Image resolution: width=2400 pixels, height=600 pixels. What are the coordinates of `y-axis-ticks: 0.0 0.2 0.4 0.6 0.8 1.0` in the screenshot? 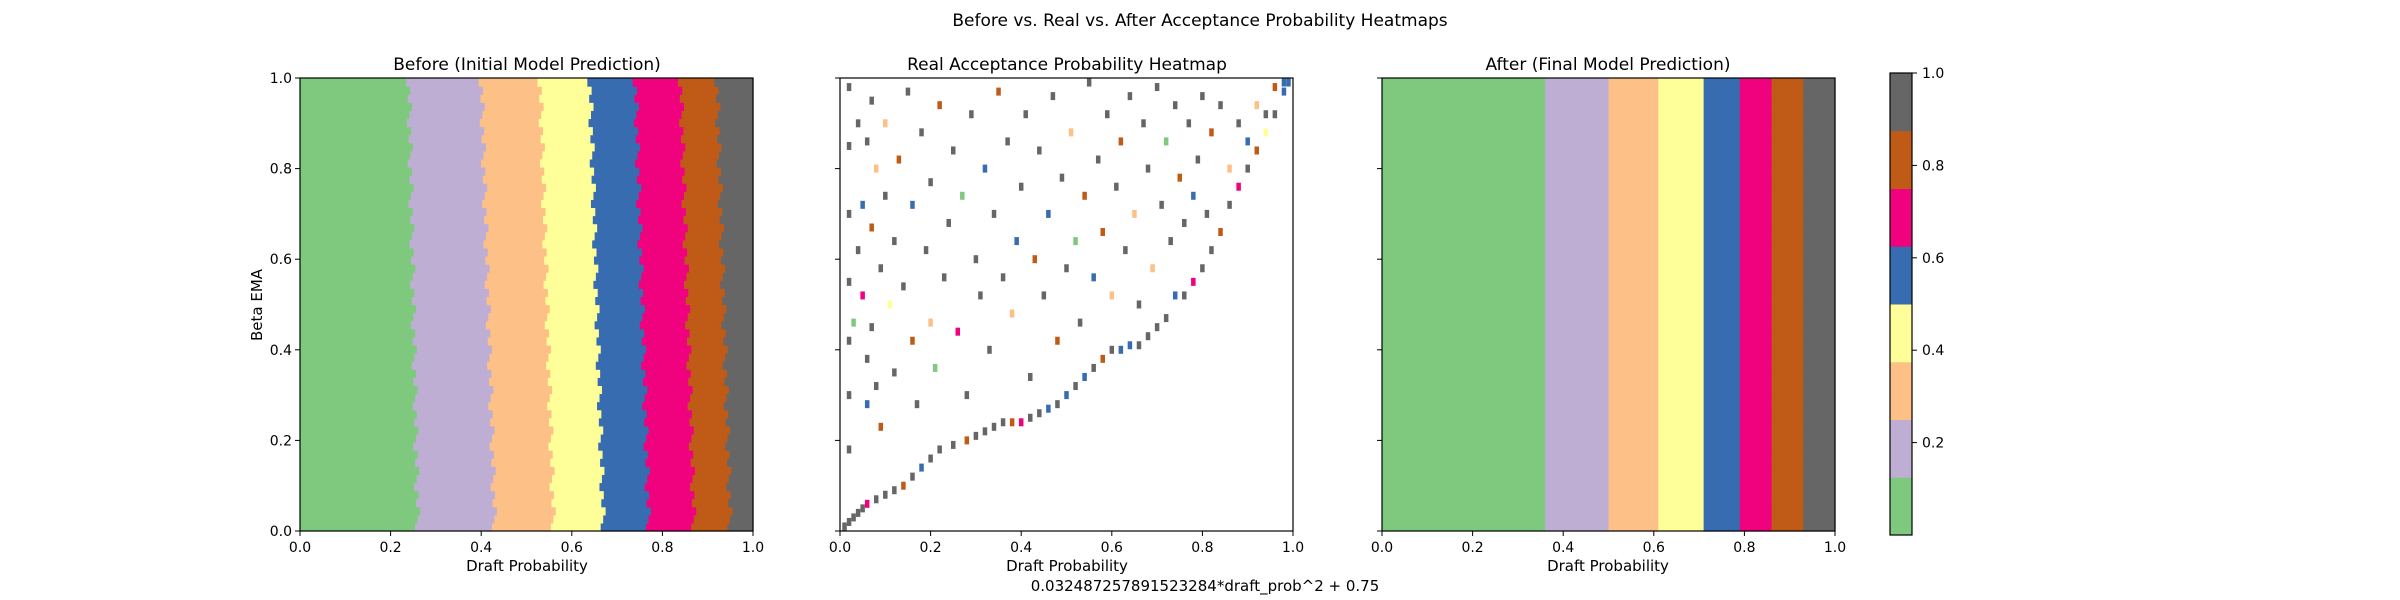 It's located at (285, 305).